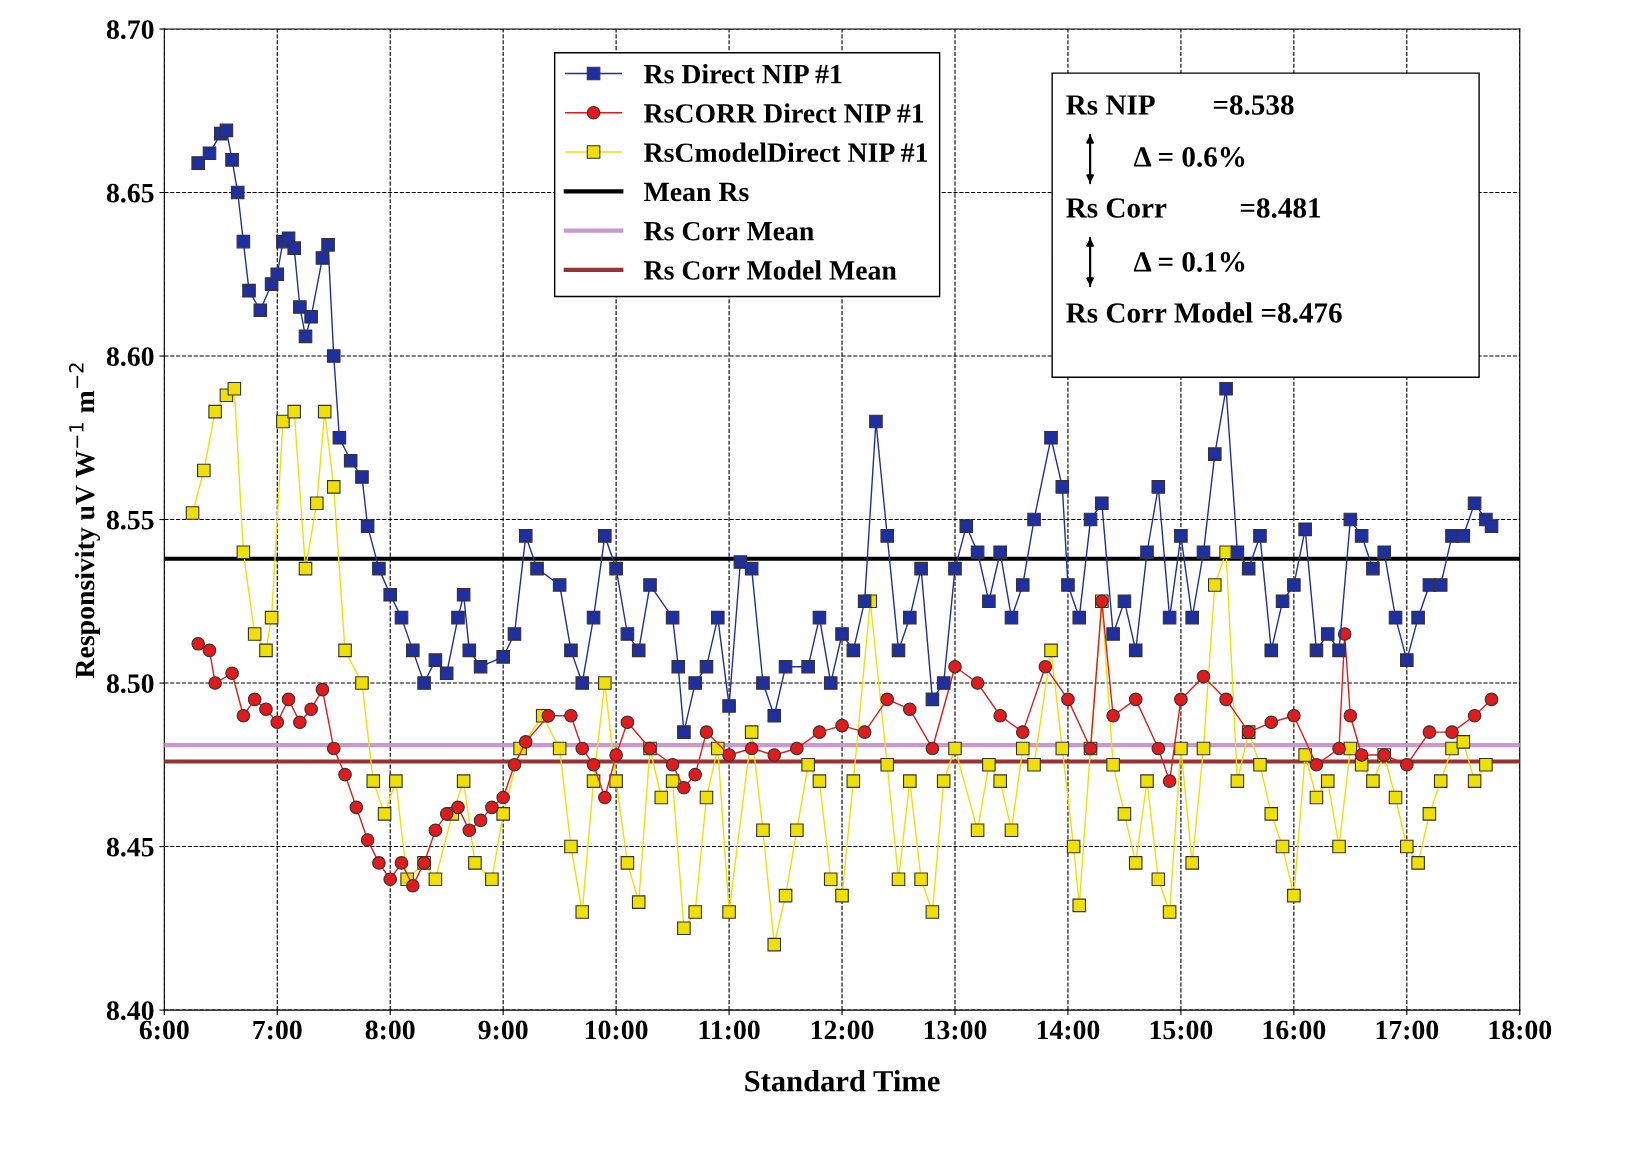  I want to click on annotation: Rs NIP =8.538, so click(1180, 105).